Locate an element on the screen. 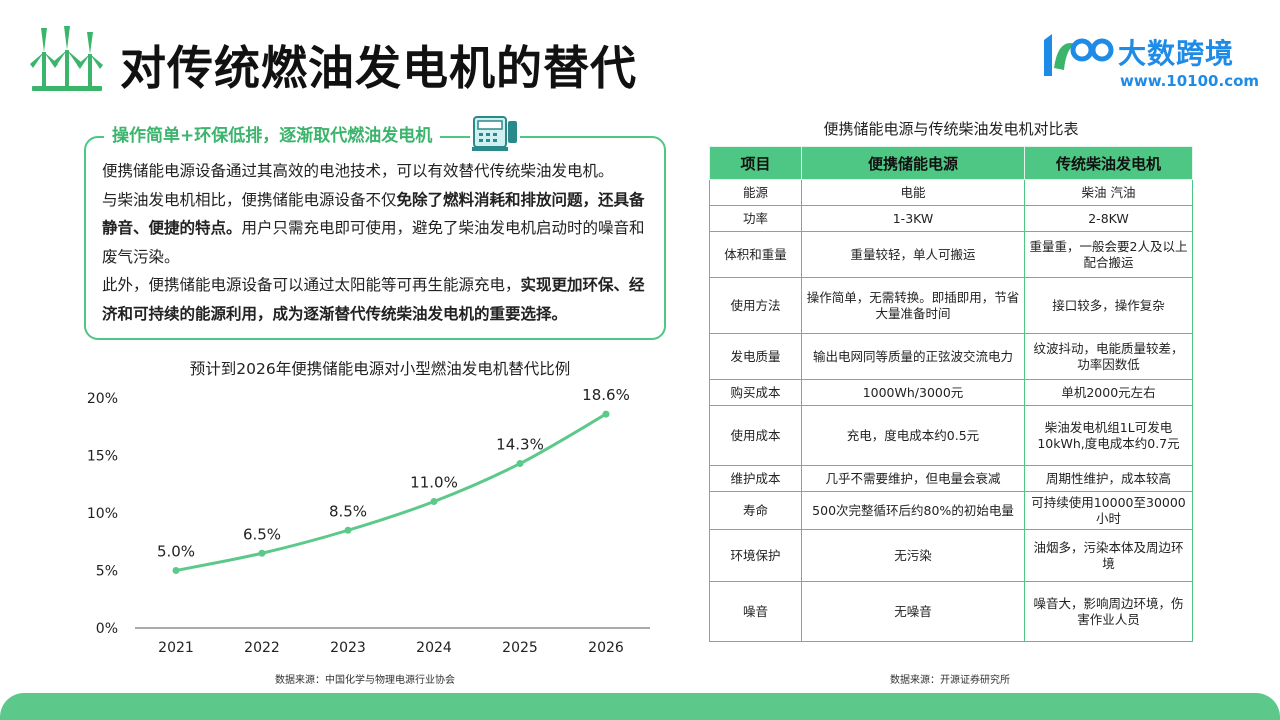  table-cell: 柴油 汽油 is located at coordinates (1108, 192).